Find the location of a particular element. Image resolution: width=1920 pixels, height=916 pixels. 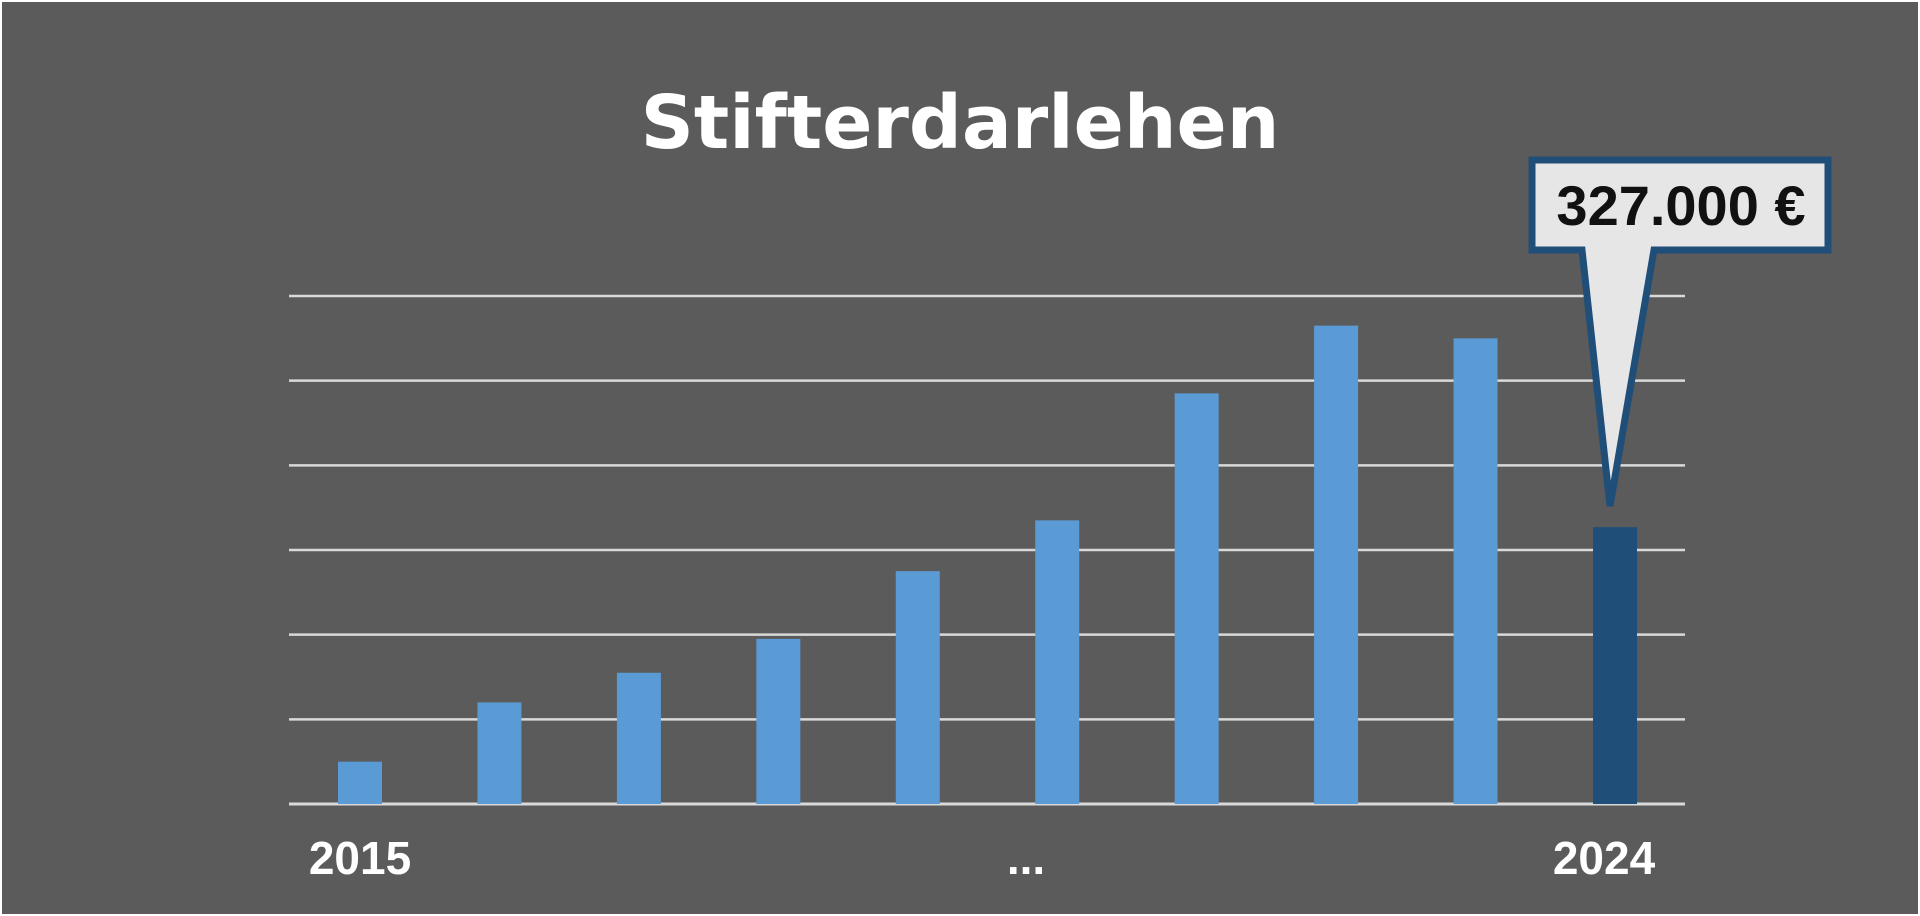

x-tick-label-2024: 2024 is located at coordinates (1604, 858).